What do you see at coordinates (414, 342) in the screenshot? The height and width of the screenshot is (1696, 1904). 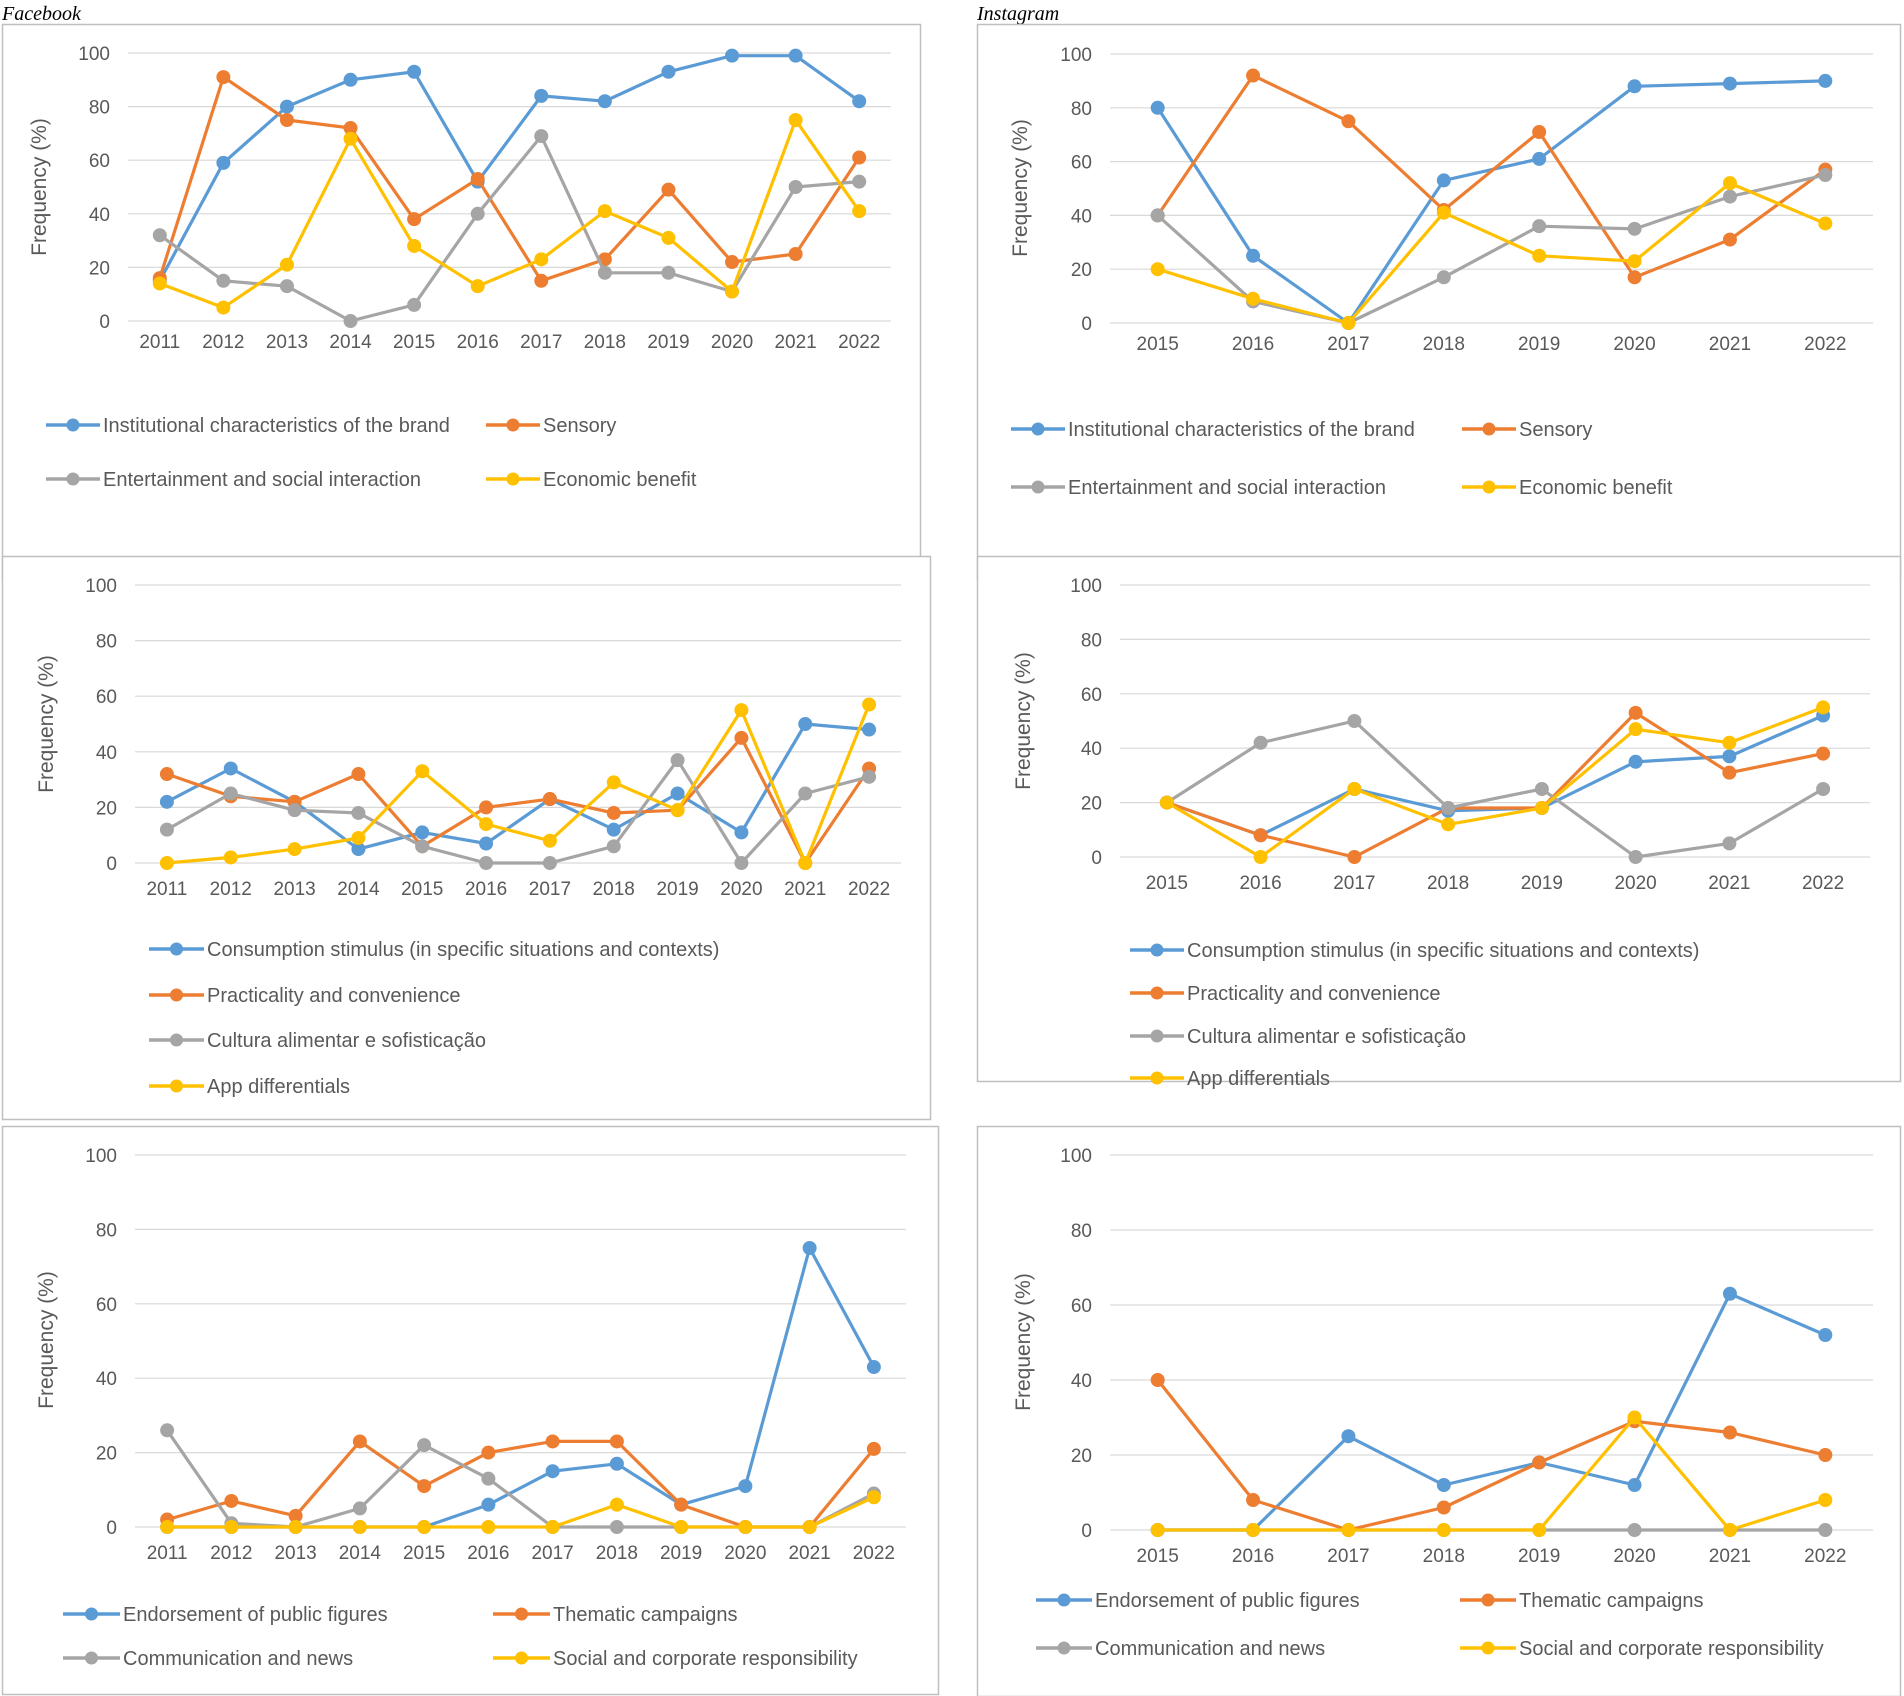 I see `x-tick-label: 2015` at bounding box center [414, 342].